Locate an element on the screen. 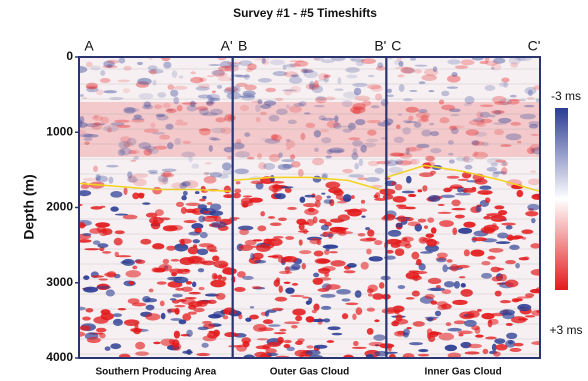  panel-right-label: A' is located at coordinates (227, 46).